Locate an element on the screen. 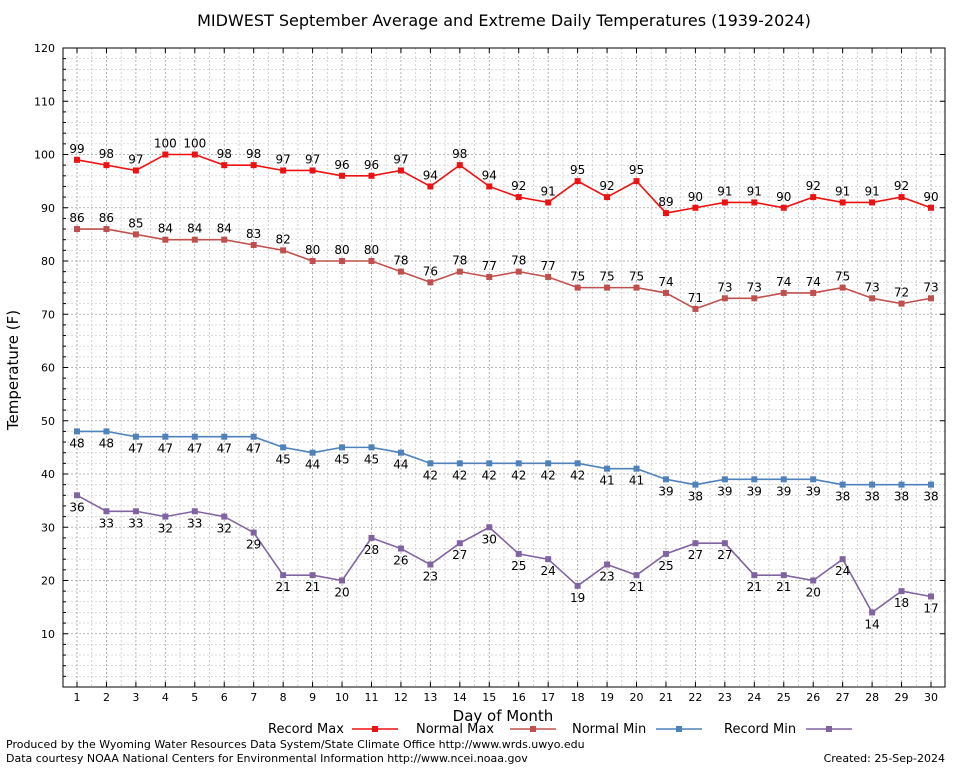 The image size is (954, 768). normal-max-data-label: 74 is located at coordinates (813, 282).